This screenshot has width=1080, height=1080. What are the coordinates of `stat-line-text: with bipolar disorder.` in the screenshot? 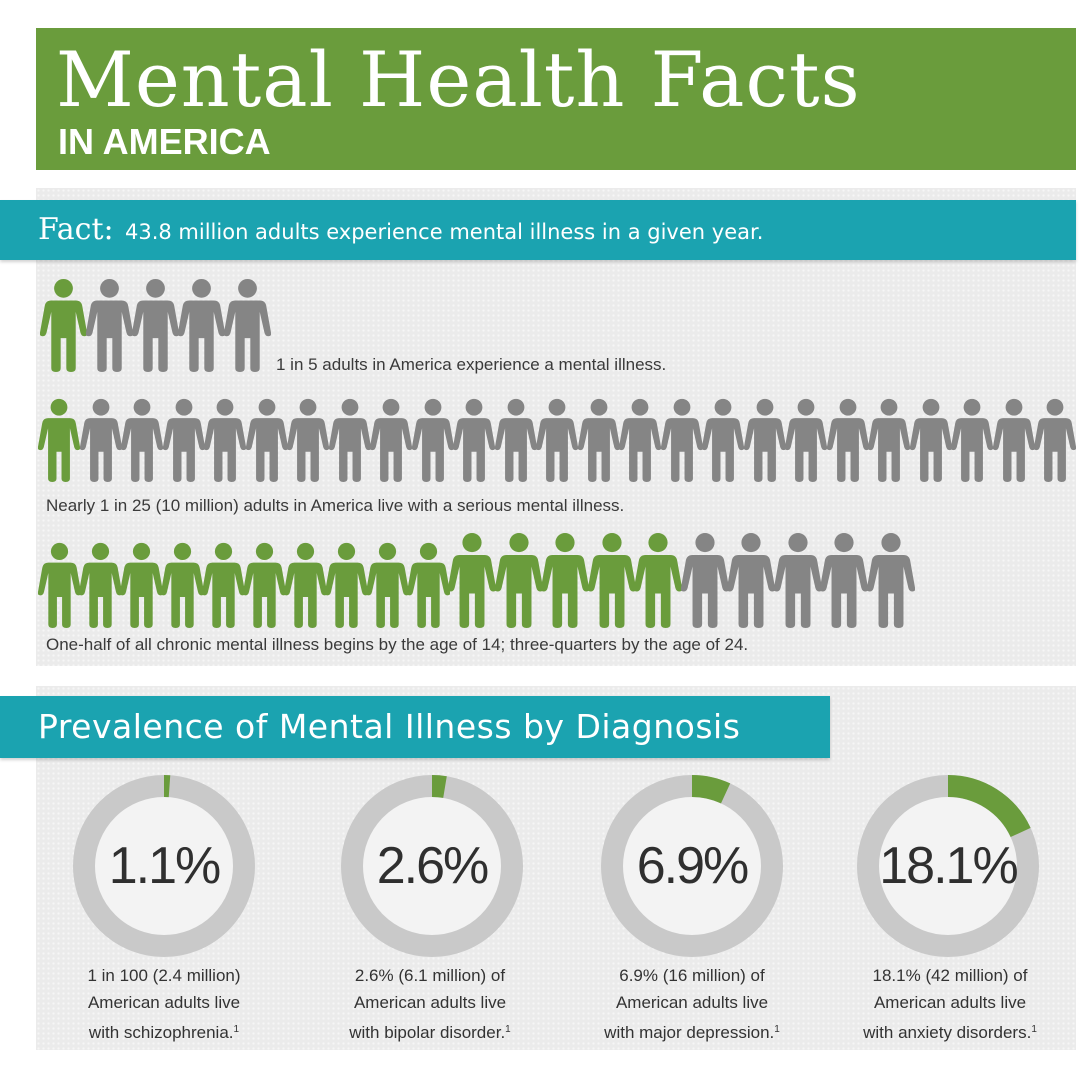 It's located at (427, 1032).